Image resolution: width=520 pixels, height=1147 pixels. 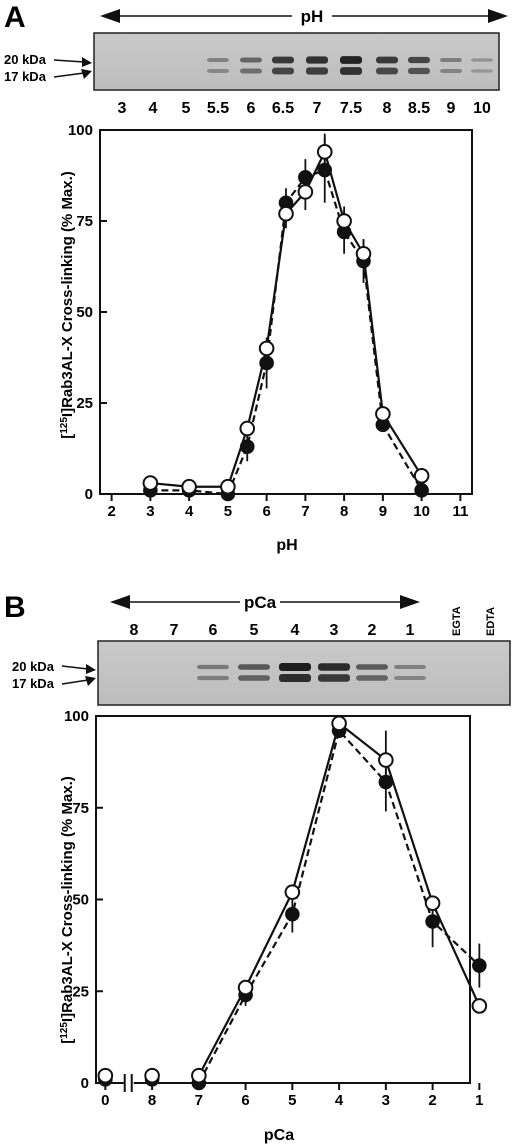 What do you see at coordinates (313, 622) in the screenshot?
I see `gel-lane-labels-b: 8 7 6 5 4 3 2 1 EGTA EDTA` at bounding box center [313, 622].